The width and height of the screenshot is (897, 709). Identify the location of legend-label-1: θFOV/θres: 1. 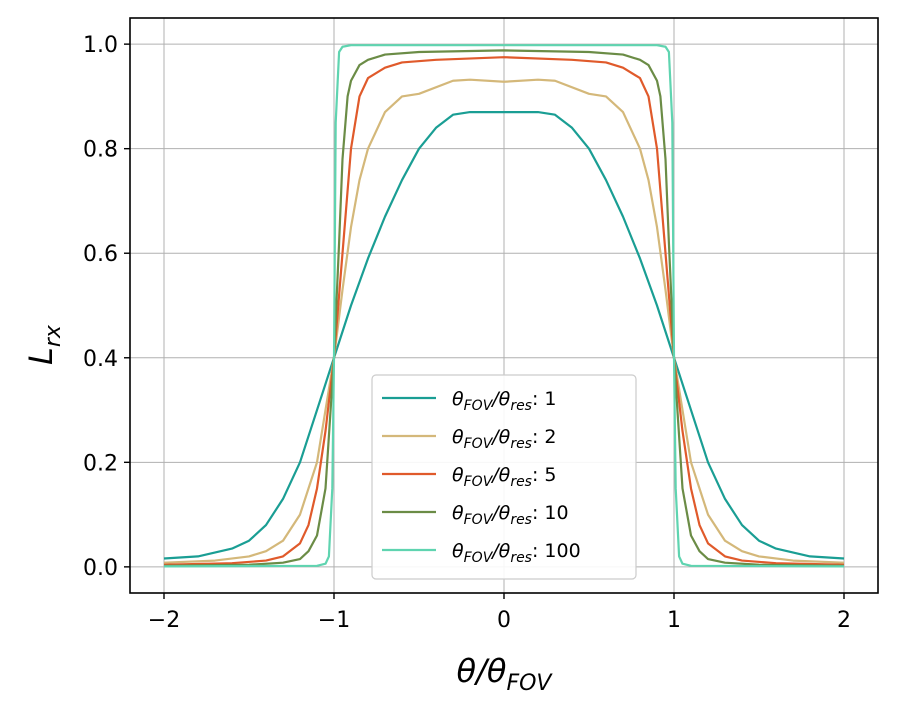
(504, 401).